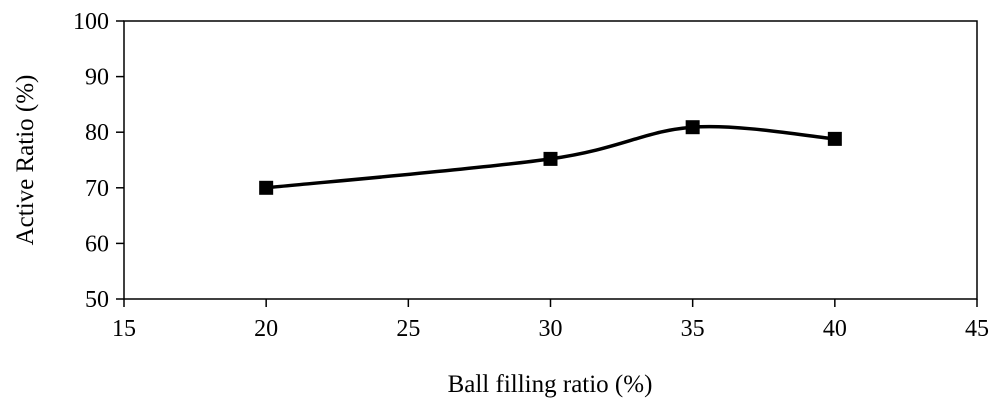  I want to click on x-tick-label: 15, so click(124, 329).